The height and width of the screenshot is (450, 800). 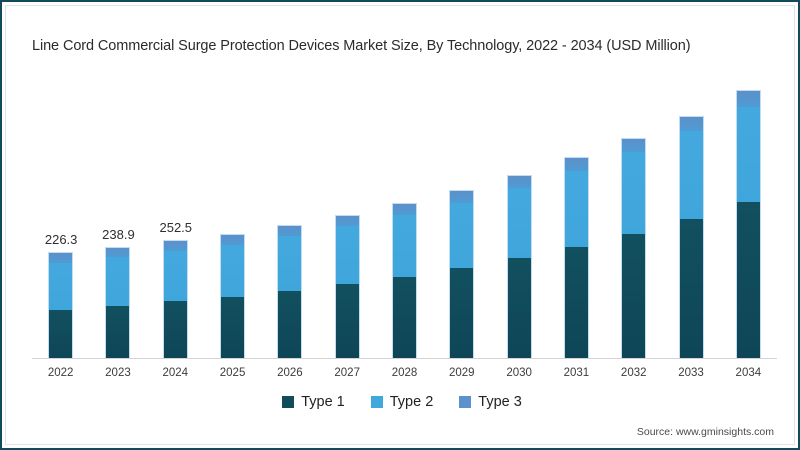 What do you see at coordinates (290, 373) in the screenshot?
I see `x-tick-2026: 2026` at bounding box center [290, 373].